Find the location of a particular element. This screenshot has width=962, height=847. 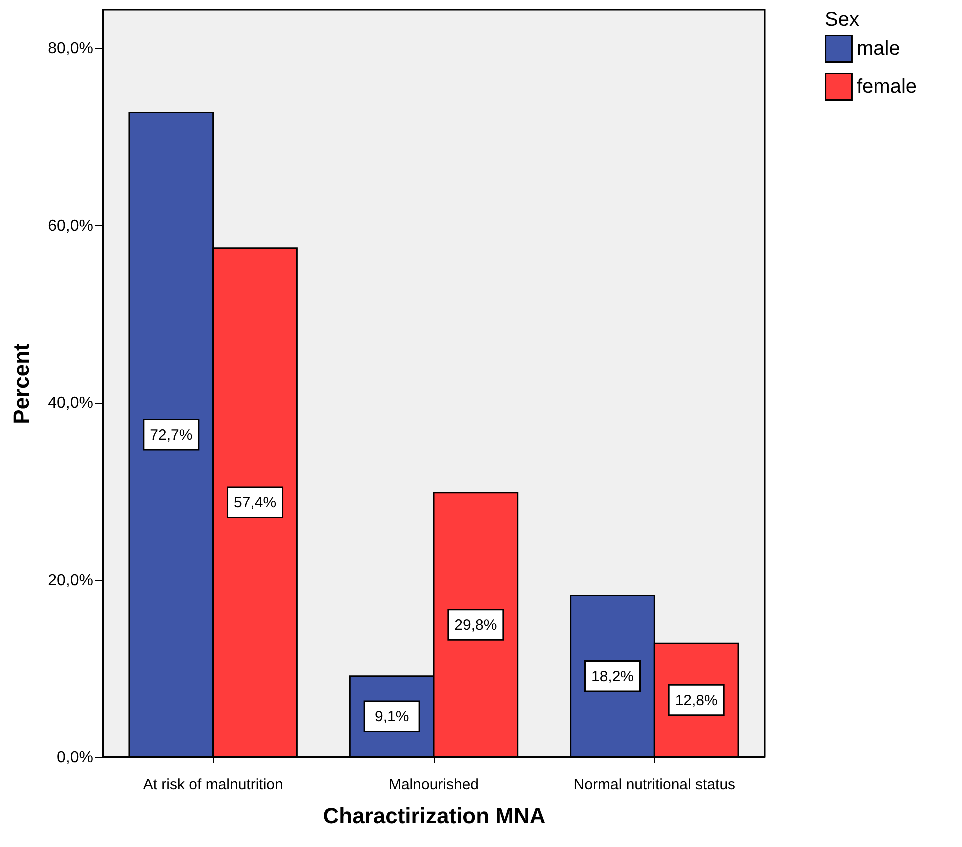

legend-label: male is located at coordinates (878, 49).